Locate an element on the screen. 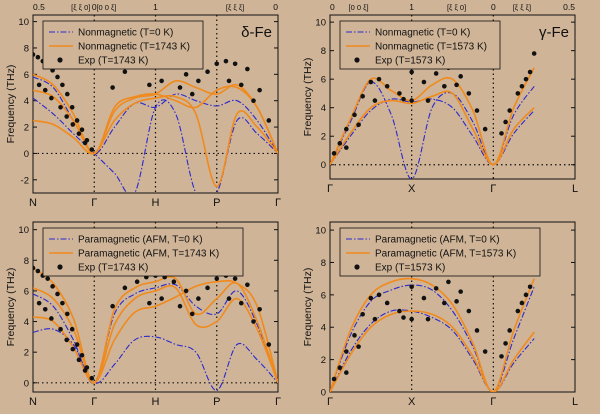 Image resolution: width=600 pixels, height=414 pixels. legend-box is located at coordinates (440, 252).